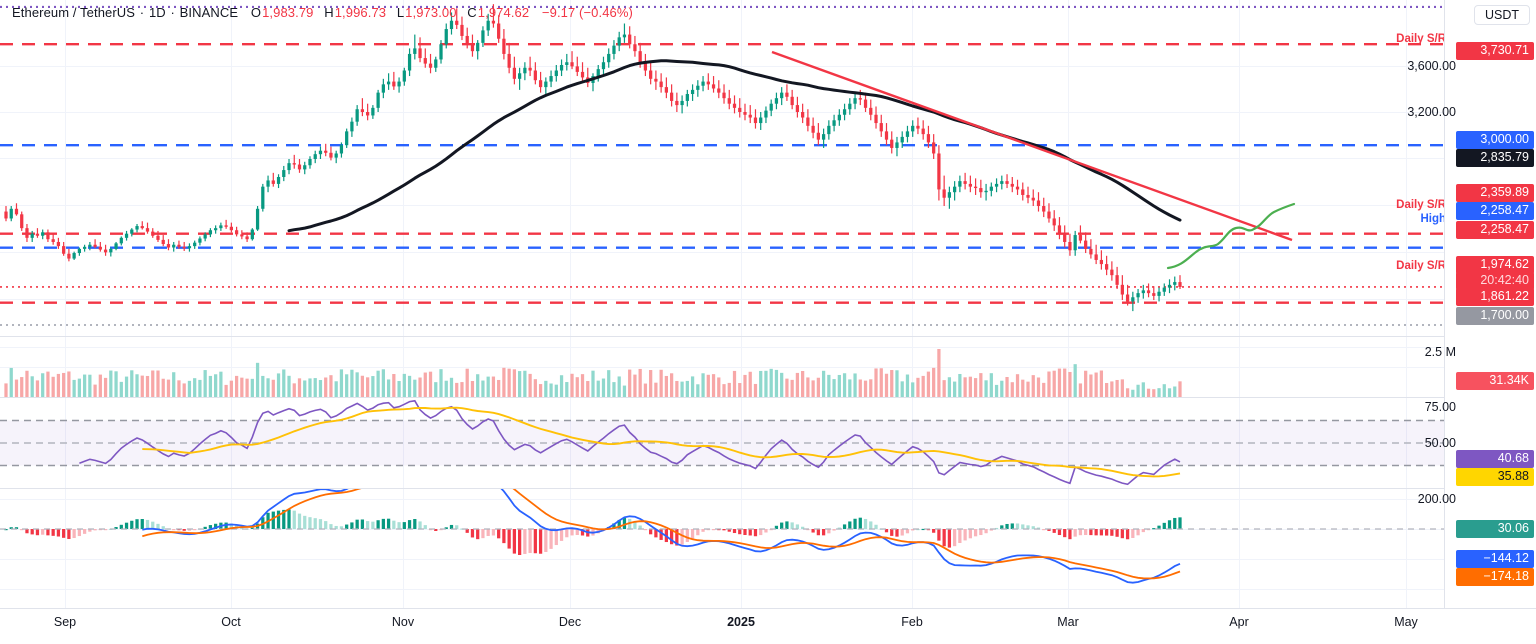  What do you see at coordinates (768, 622) in the screenshot?
I see `time-scale: Sep Oct Nov Dec 2025 Feb Mar Apr May` at bounding box center [768, 622].